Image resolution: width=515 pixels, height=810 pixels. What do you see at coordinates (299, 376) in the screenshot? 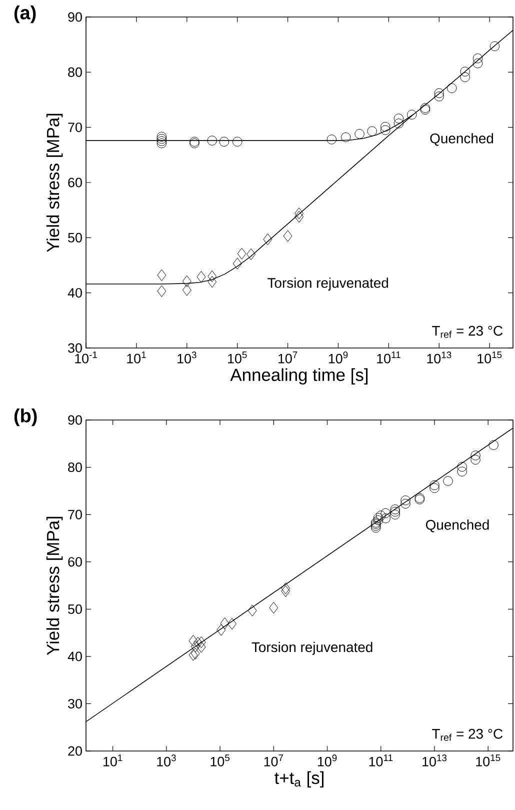
I see `x-axis-title: Annealing time [s]` at bounding box center [299, 376].